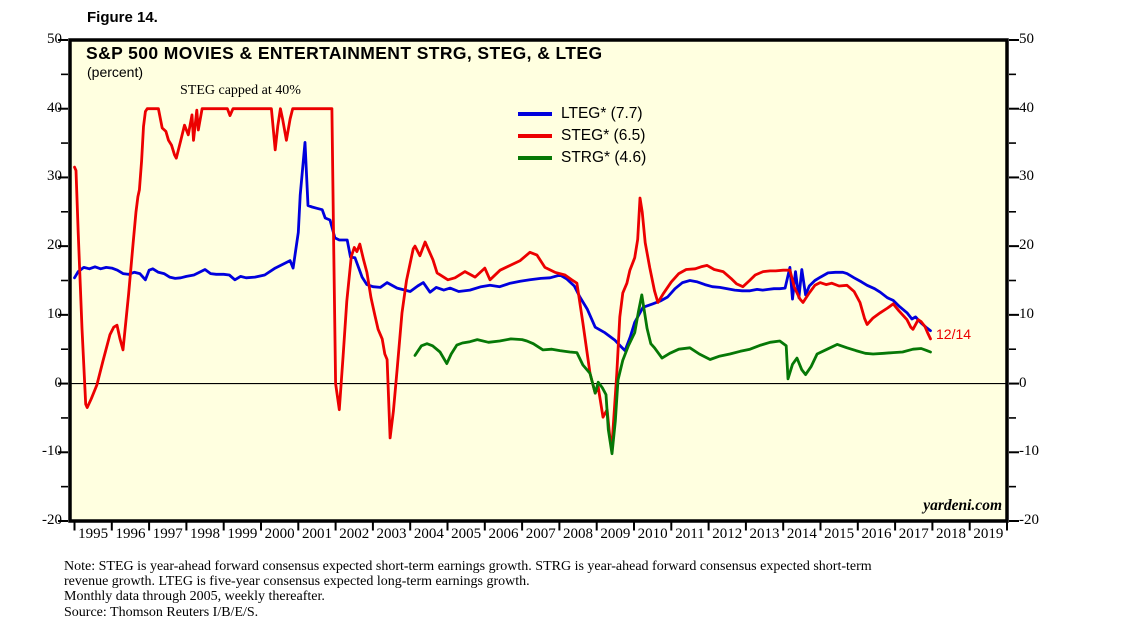 The height and width of the screenshot is (636, 1138). Describe the element at coordinates (535, 136) in the screenshot. I see `steg-line-swatch` at that location.